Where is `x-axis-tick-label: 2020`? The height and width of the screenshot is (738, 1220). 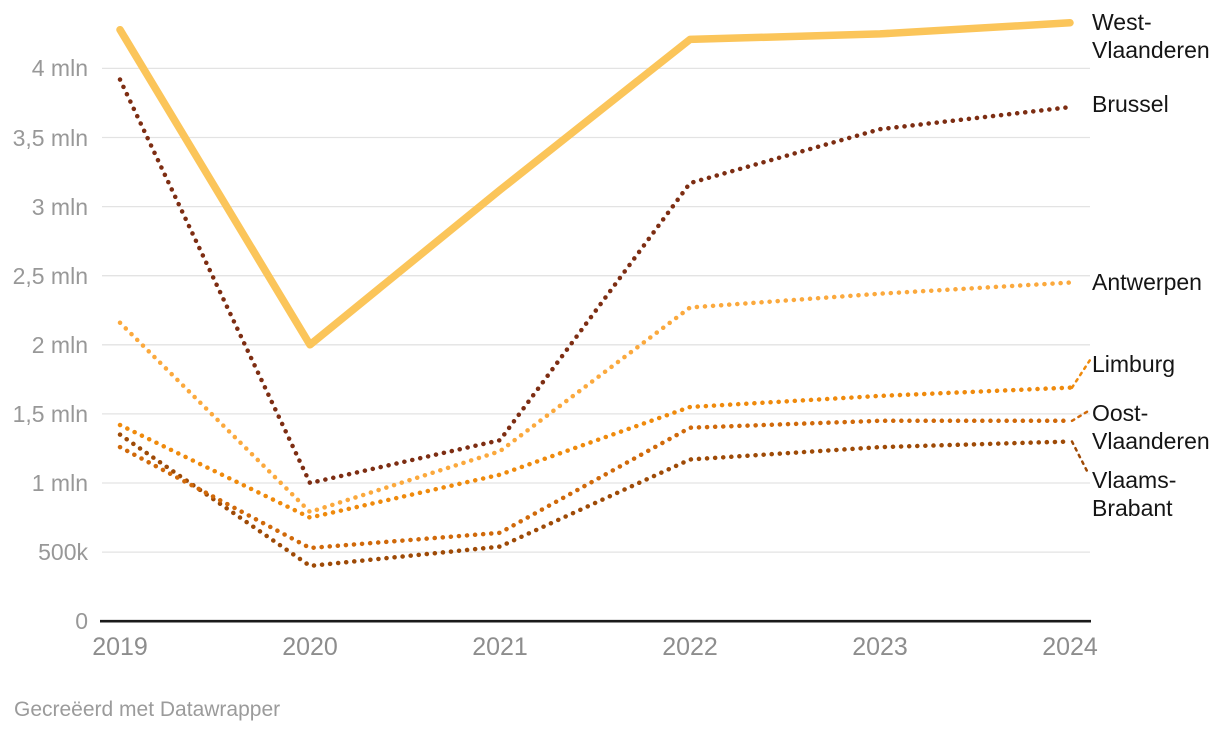 x-axis-tick-label: 2020 is located at coordinates (310, 647).